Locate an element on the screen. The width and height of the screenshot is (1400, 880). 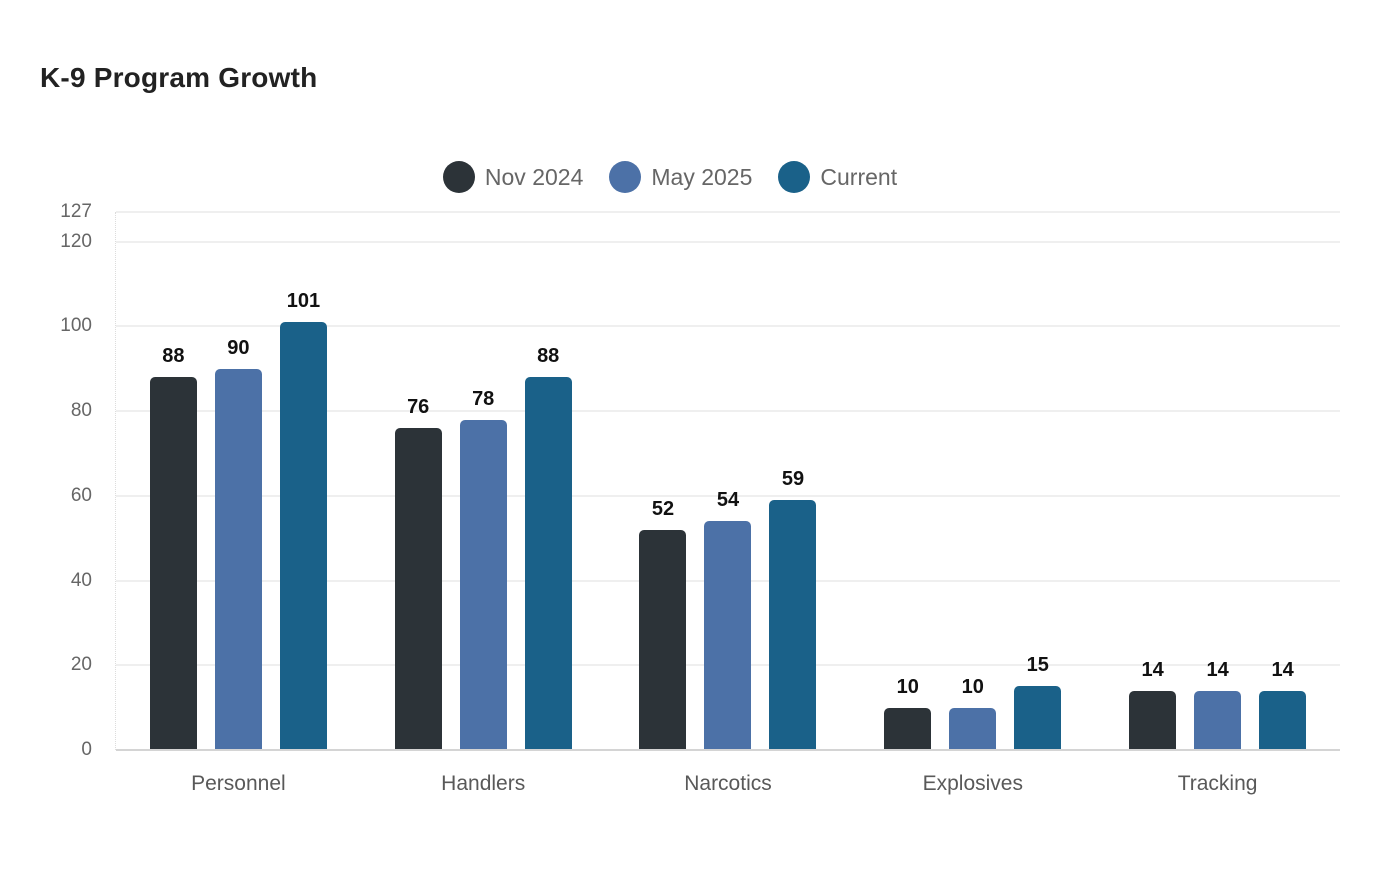
category-group-narcotics: 52 54 59 is located at coordinates (728, 481).